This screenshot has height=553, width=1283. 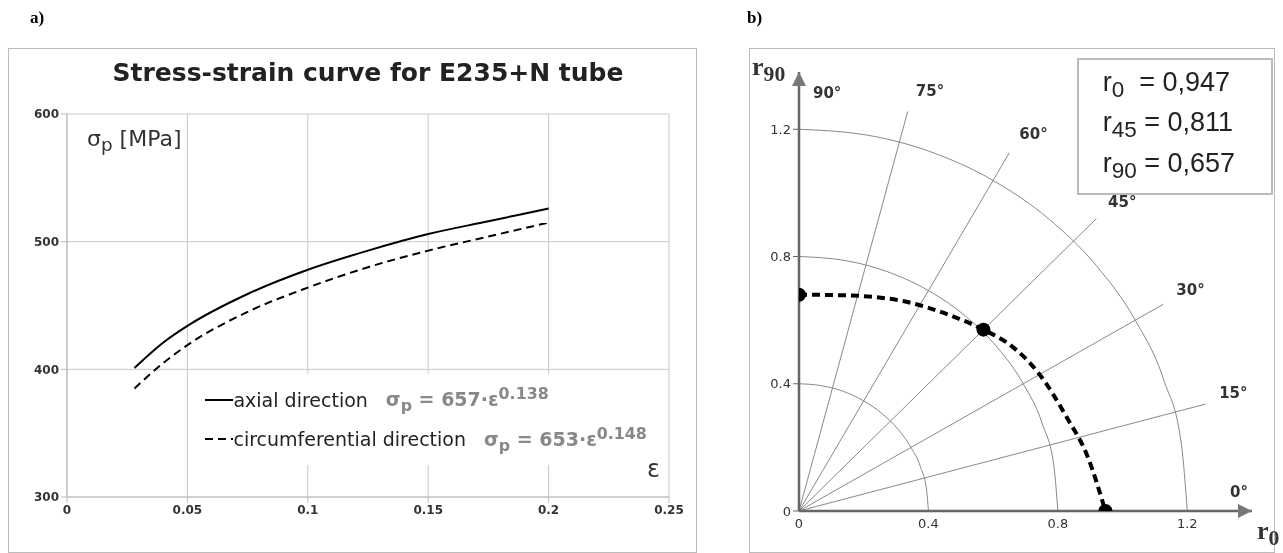 I want to click on y-tick-label: 0.4, so click(x=780, y=384).